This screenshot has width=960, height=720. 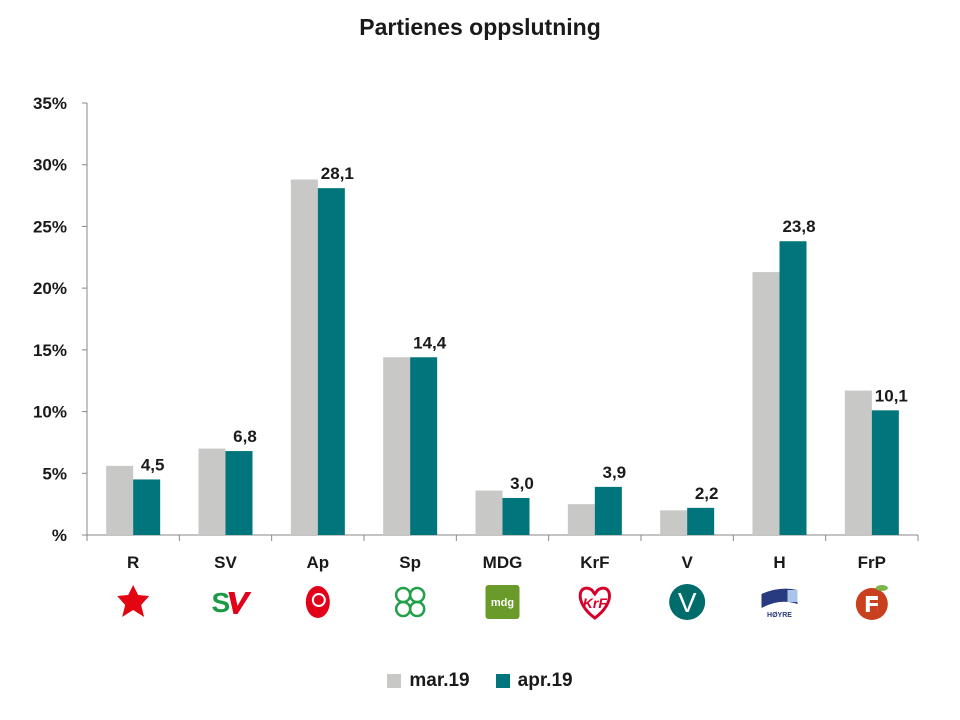 What do you see at coordinates (50, 103) in the screenshot?
I see `y-tick-label: 35%` at bounding box center [50, 103].